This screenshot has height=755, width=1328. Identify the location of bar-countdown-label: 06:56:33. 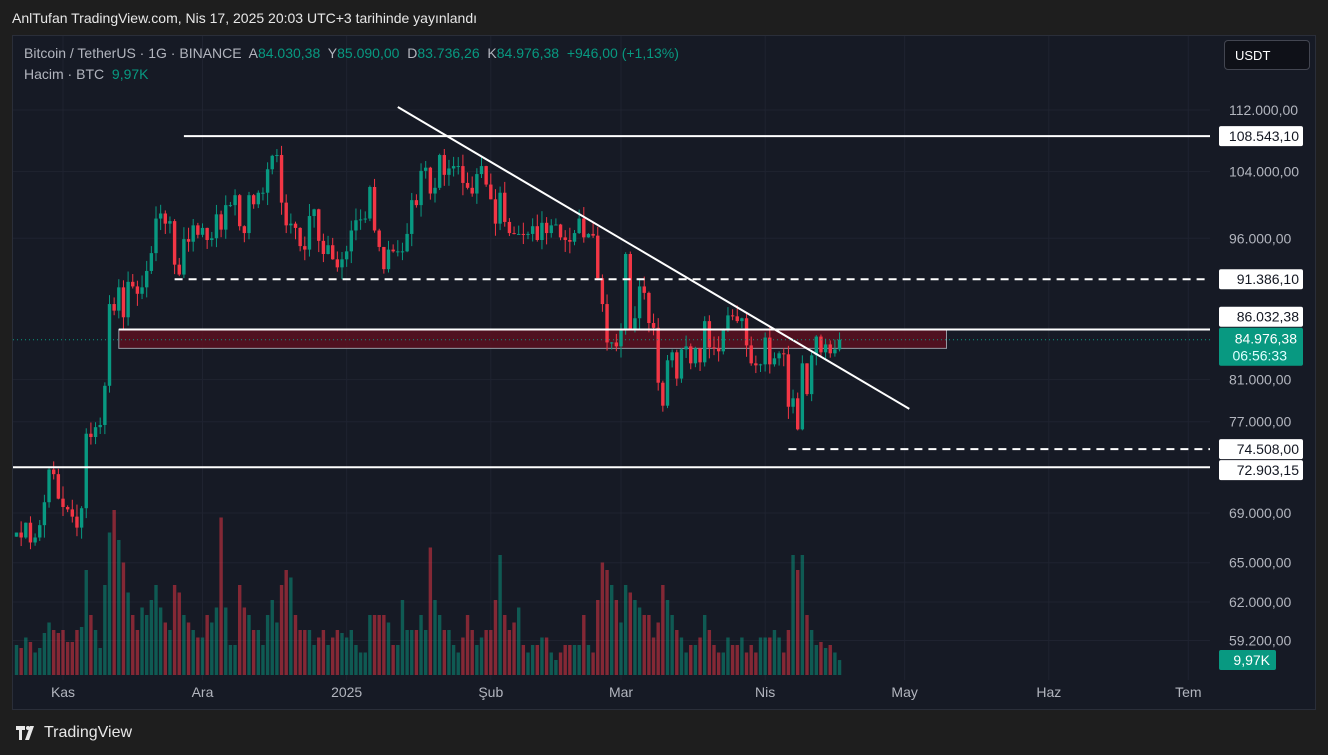
(1260, 356).